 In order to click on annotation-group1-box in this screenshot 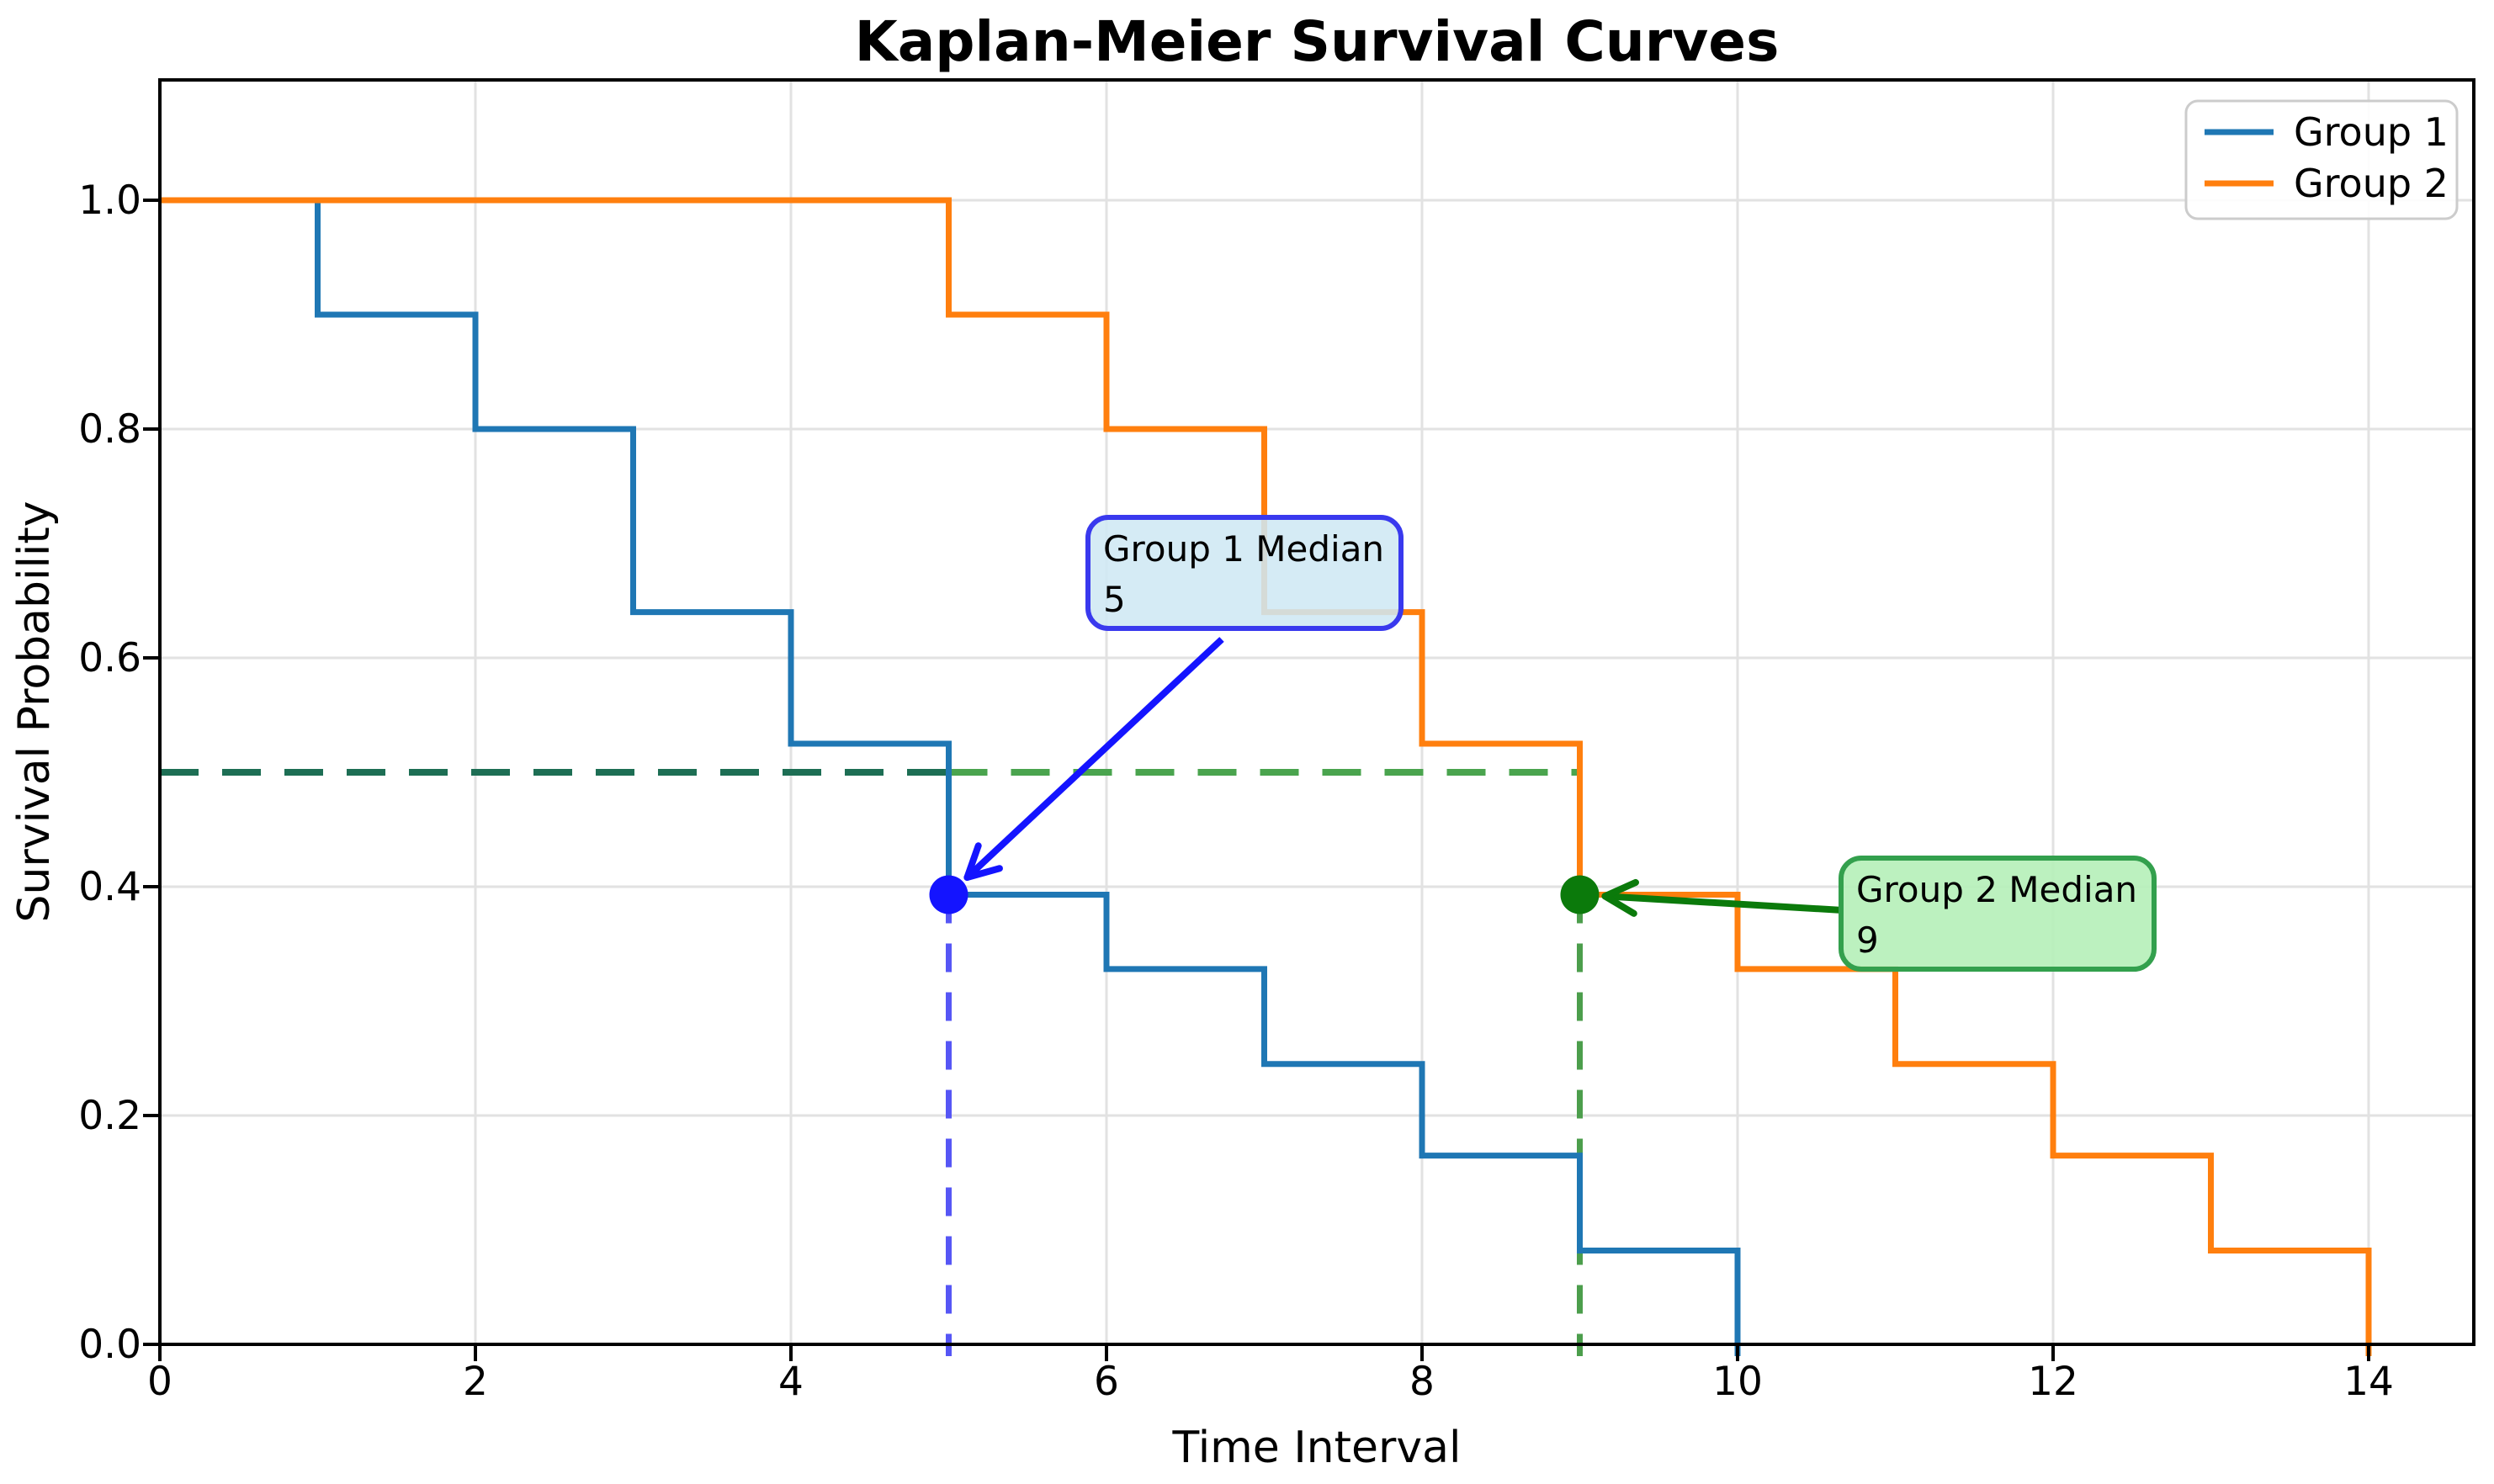, I will do `click(1244, 572)`.